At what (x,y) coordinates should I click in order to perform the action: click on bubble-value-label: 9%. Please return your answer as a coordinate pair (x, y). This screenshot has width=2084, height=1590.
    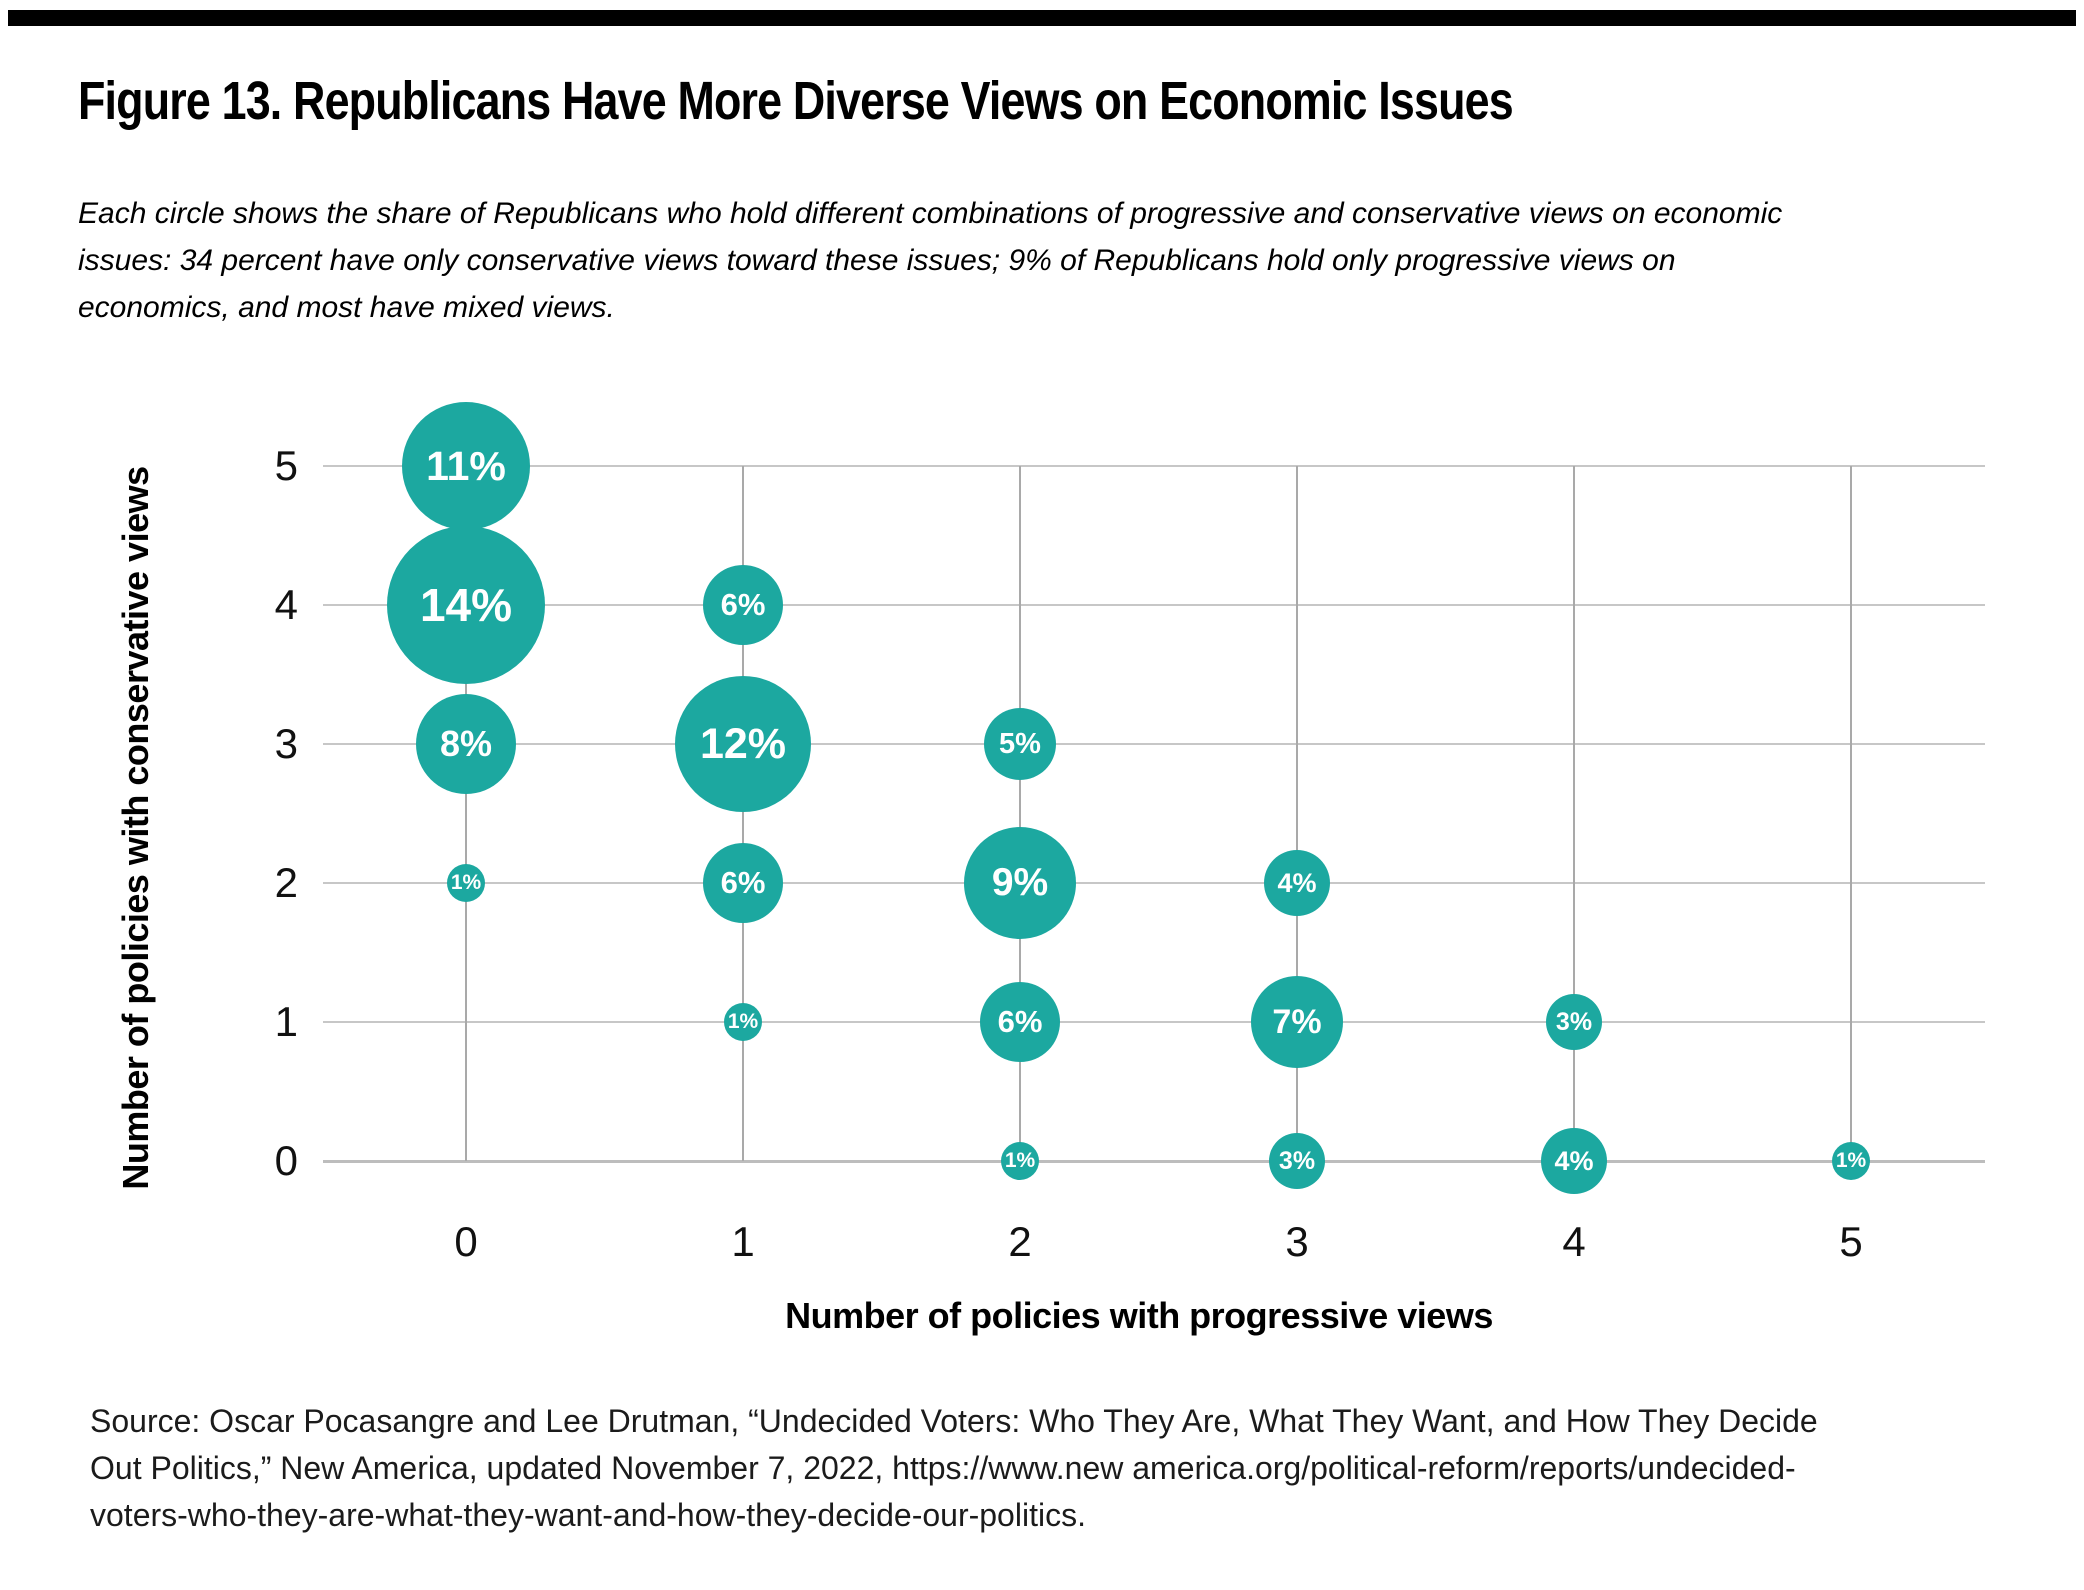
    Looking at the image, I should click on (1020, 882).